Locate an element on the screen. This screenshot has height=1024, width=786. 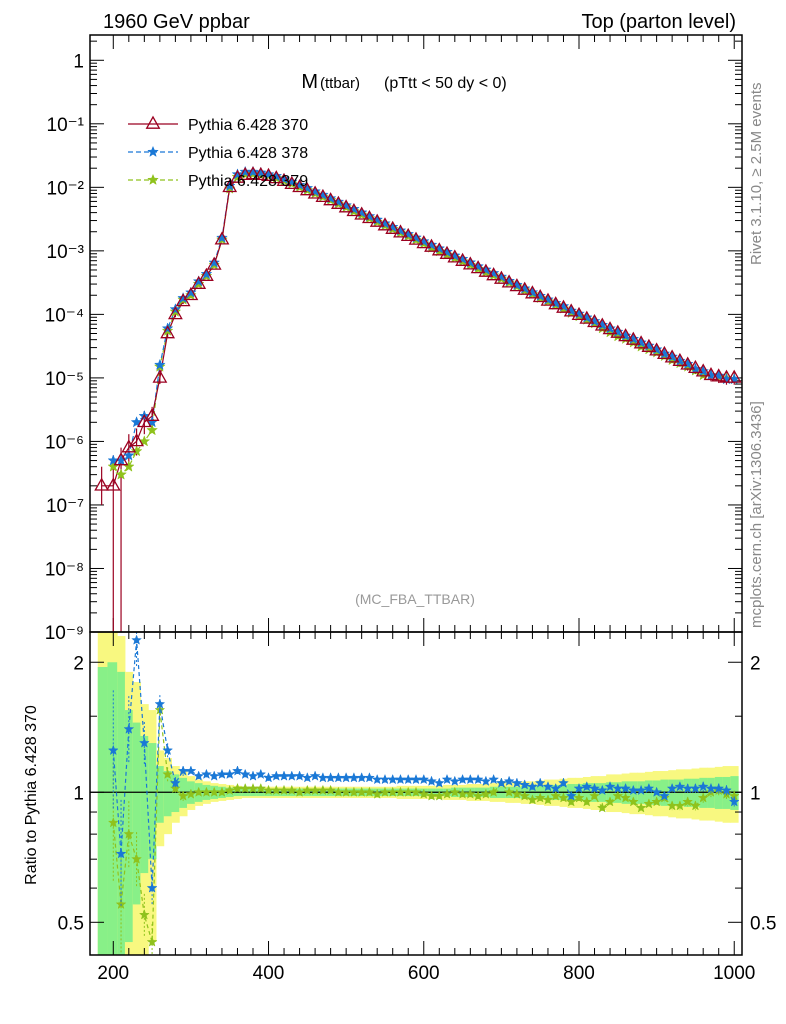
y-tick-label: 1 is located at coordinates (78, 61).